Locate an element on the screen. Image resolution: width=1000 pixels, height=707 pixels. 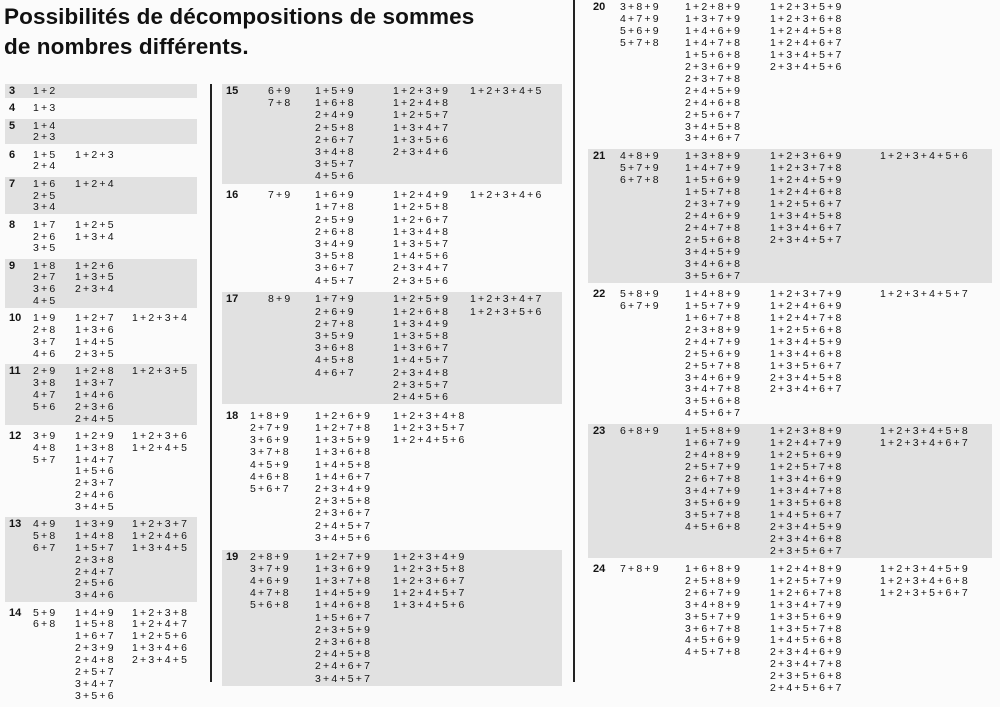
decomposition: 3+9 is located at coordinates (45, 435).